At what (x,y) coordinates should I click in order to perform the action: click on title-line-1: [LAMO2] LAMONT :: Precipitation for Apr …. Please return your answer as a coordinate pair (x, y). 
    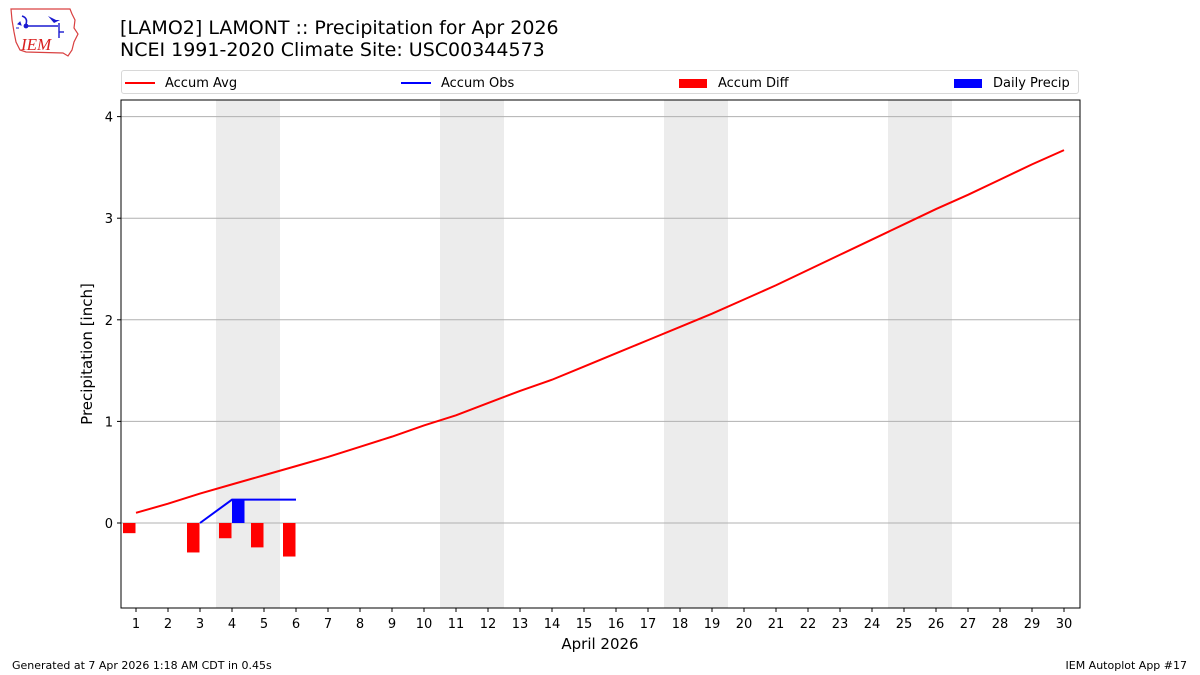
    Looking at the image, I should click on (339, 28).